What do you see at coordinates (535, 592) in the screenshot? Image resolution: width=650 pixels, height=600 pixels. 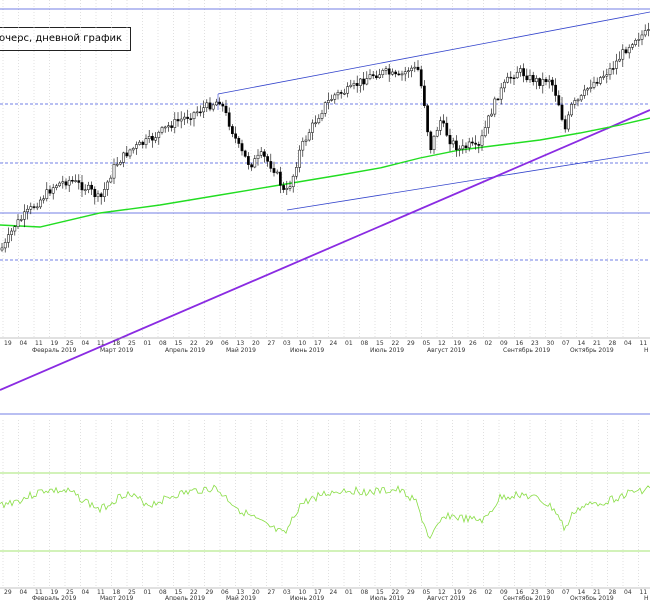 I see `date-tick-label: 23` at bounding box center [535, 592].